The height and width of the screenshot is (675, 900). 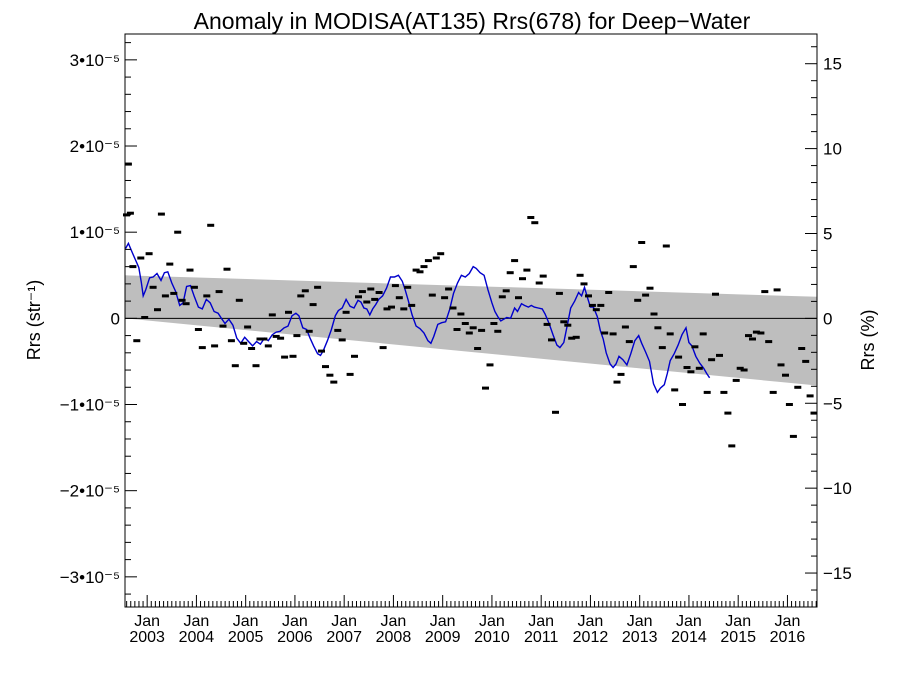 I want to click on x-tick-year: 2015, so click(x=738, y=637).